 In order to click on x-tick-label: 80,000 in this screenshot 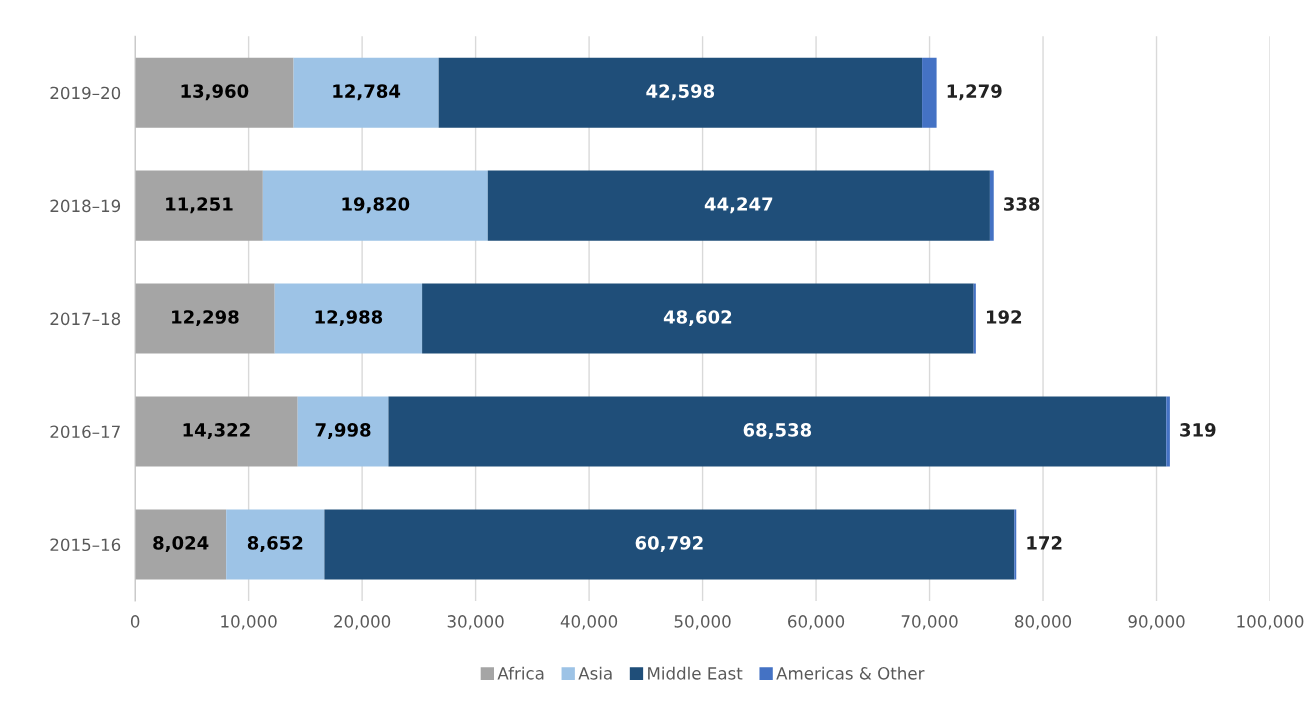, I will do `click(1043, 622)`.